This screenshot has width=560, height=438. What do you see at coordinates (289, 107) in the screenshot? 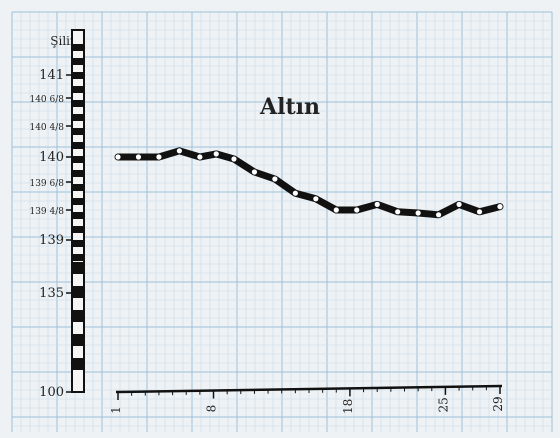
I see `chart-title: Altın` at bounding box center [289, 107].